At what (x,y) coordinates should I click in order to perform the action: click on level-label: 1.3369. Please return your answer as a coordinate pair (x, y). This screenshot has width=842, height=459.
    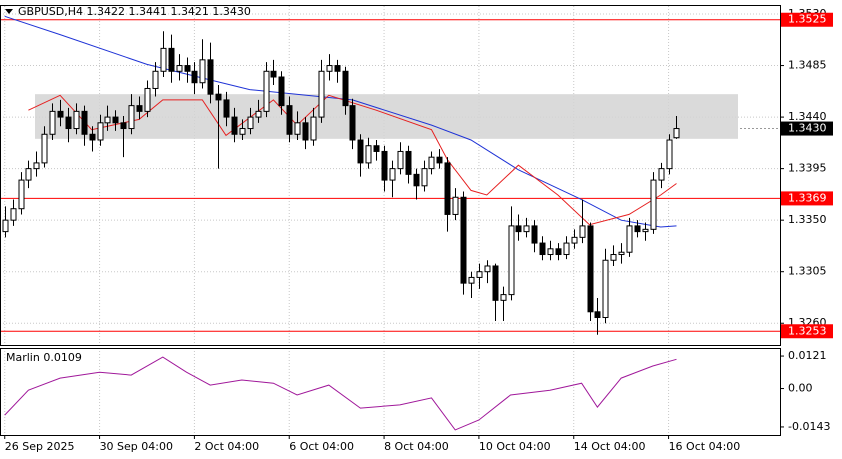
    Looking at the image, I should click on (807, 197).